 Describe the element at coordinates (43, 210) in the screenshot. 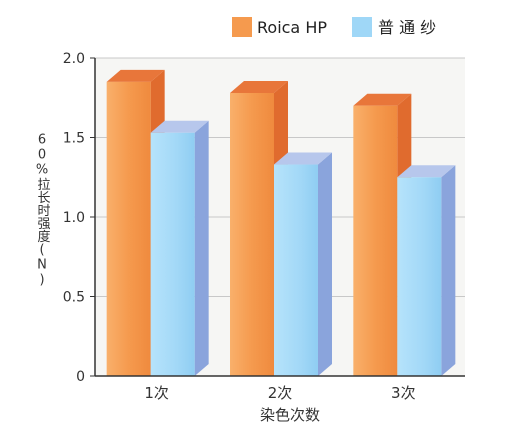

I see `y-axis-label: 60%拉长时强度(N)` at that location.